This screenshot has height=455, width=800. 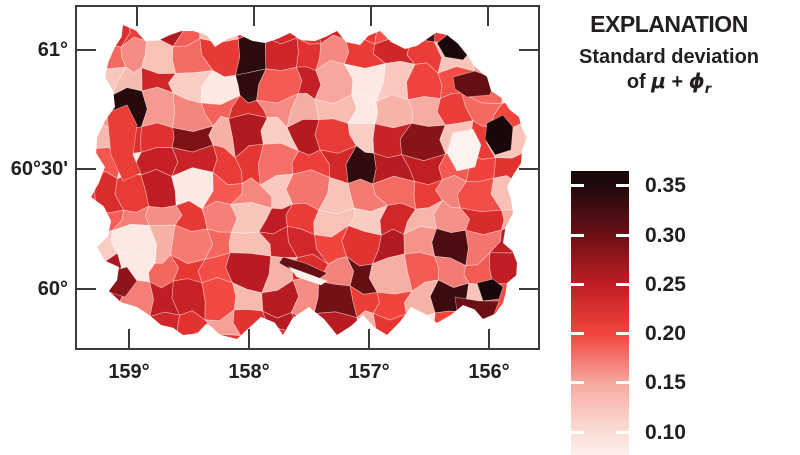 What do you see at coordinates (600, 313) in the screenshot?
I see `colorbar` at bounding box center [600, 313].